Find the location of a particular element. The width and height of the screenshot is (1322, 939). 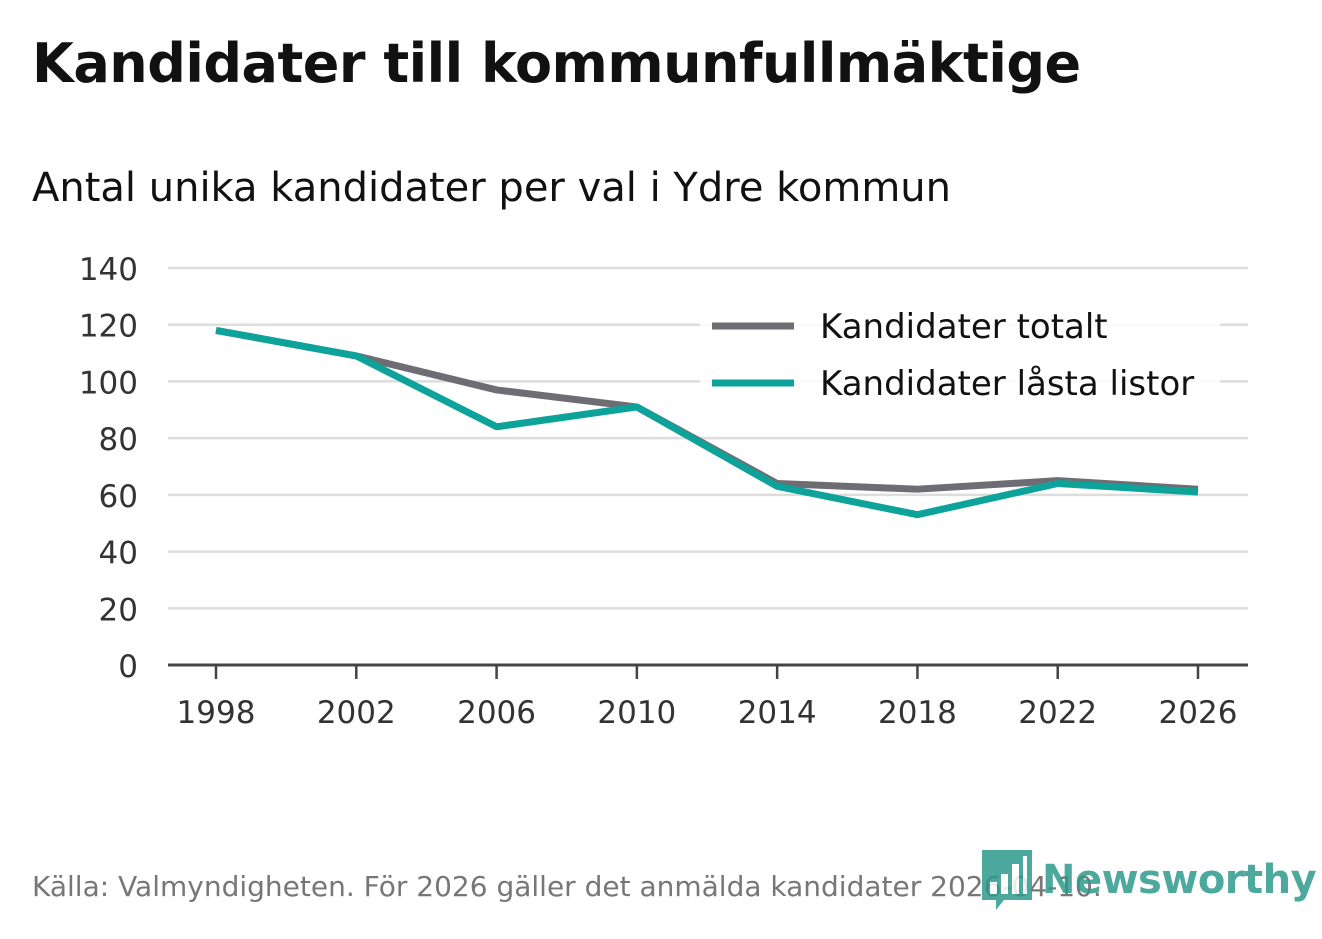

x-tick-label: 2018 is located at coordinates (917, 713).